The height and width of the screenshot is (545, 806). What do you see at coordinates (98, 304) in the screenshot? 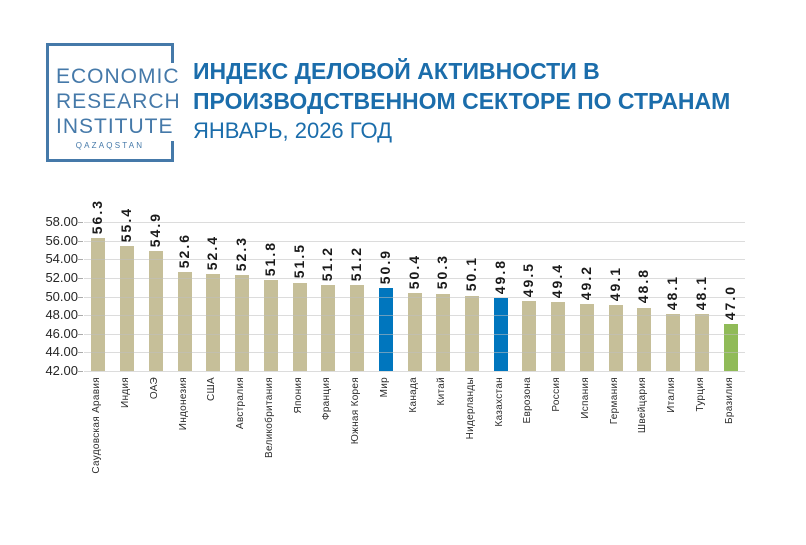
I see `bar-Саудовская Аравия` at bounding box center [98, 304].